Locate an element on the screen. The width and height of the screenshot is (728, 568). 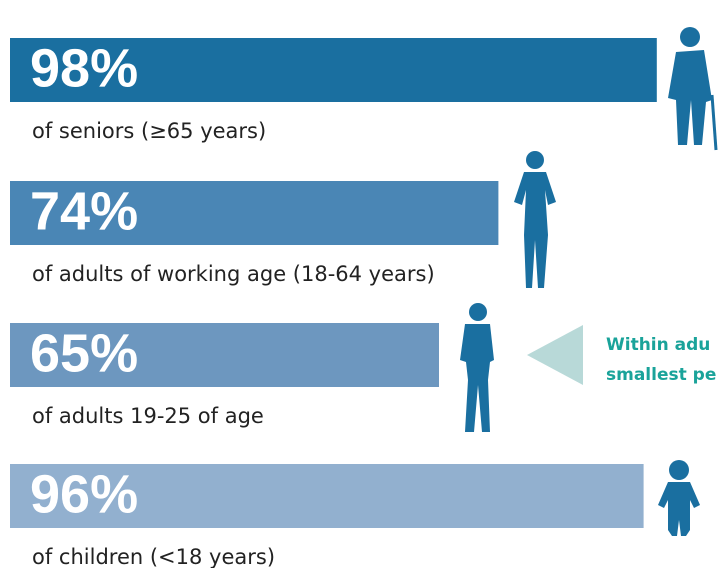
value-label: 74% is located at coordinates (84, 211).